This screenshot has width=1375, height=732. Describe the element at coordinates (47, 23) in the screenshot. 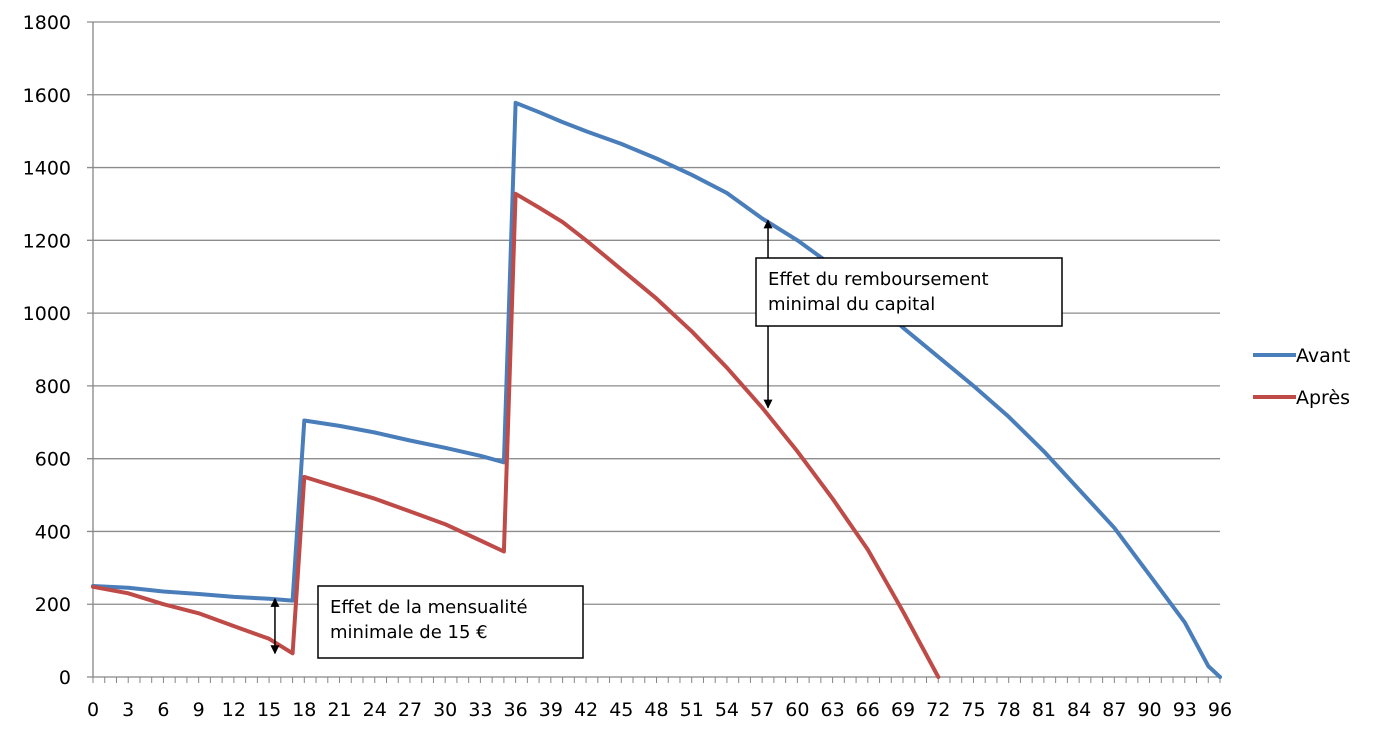

I see `y-tick-label: 1800` at that location.